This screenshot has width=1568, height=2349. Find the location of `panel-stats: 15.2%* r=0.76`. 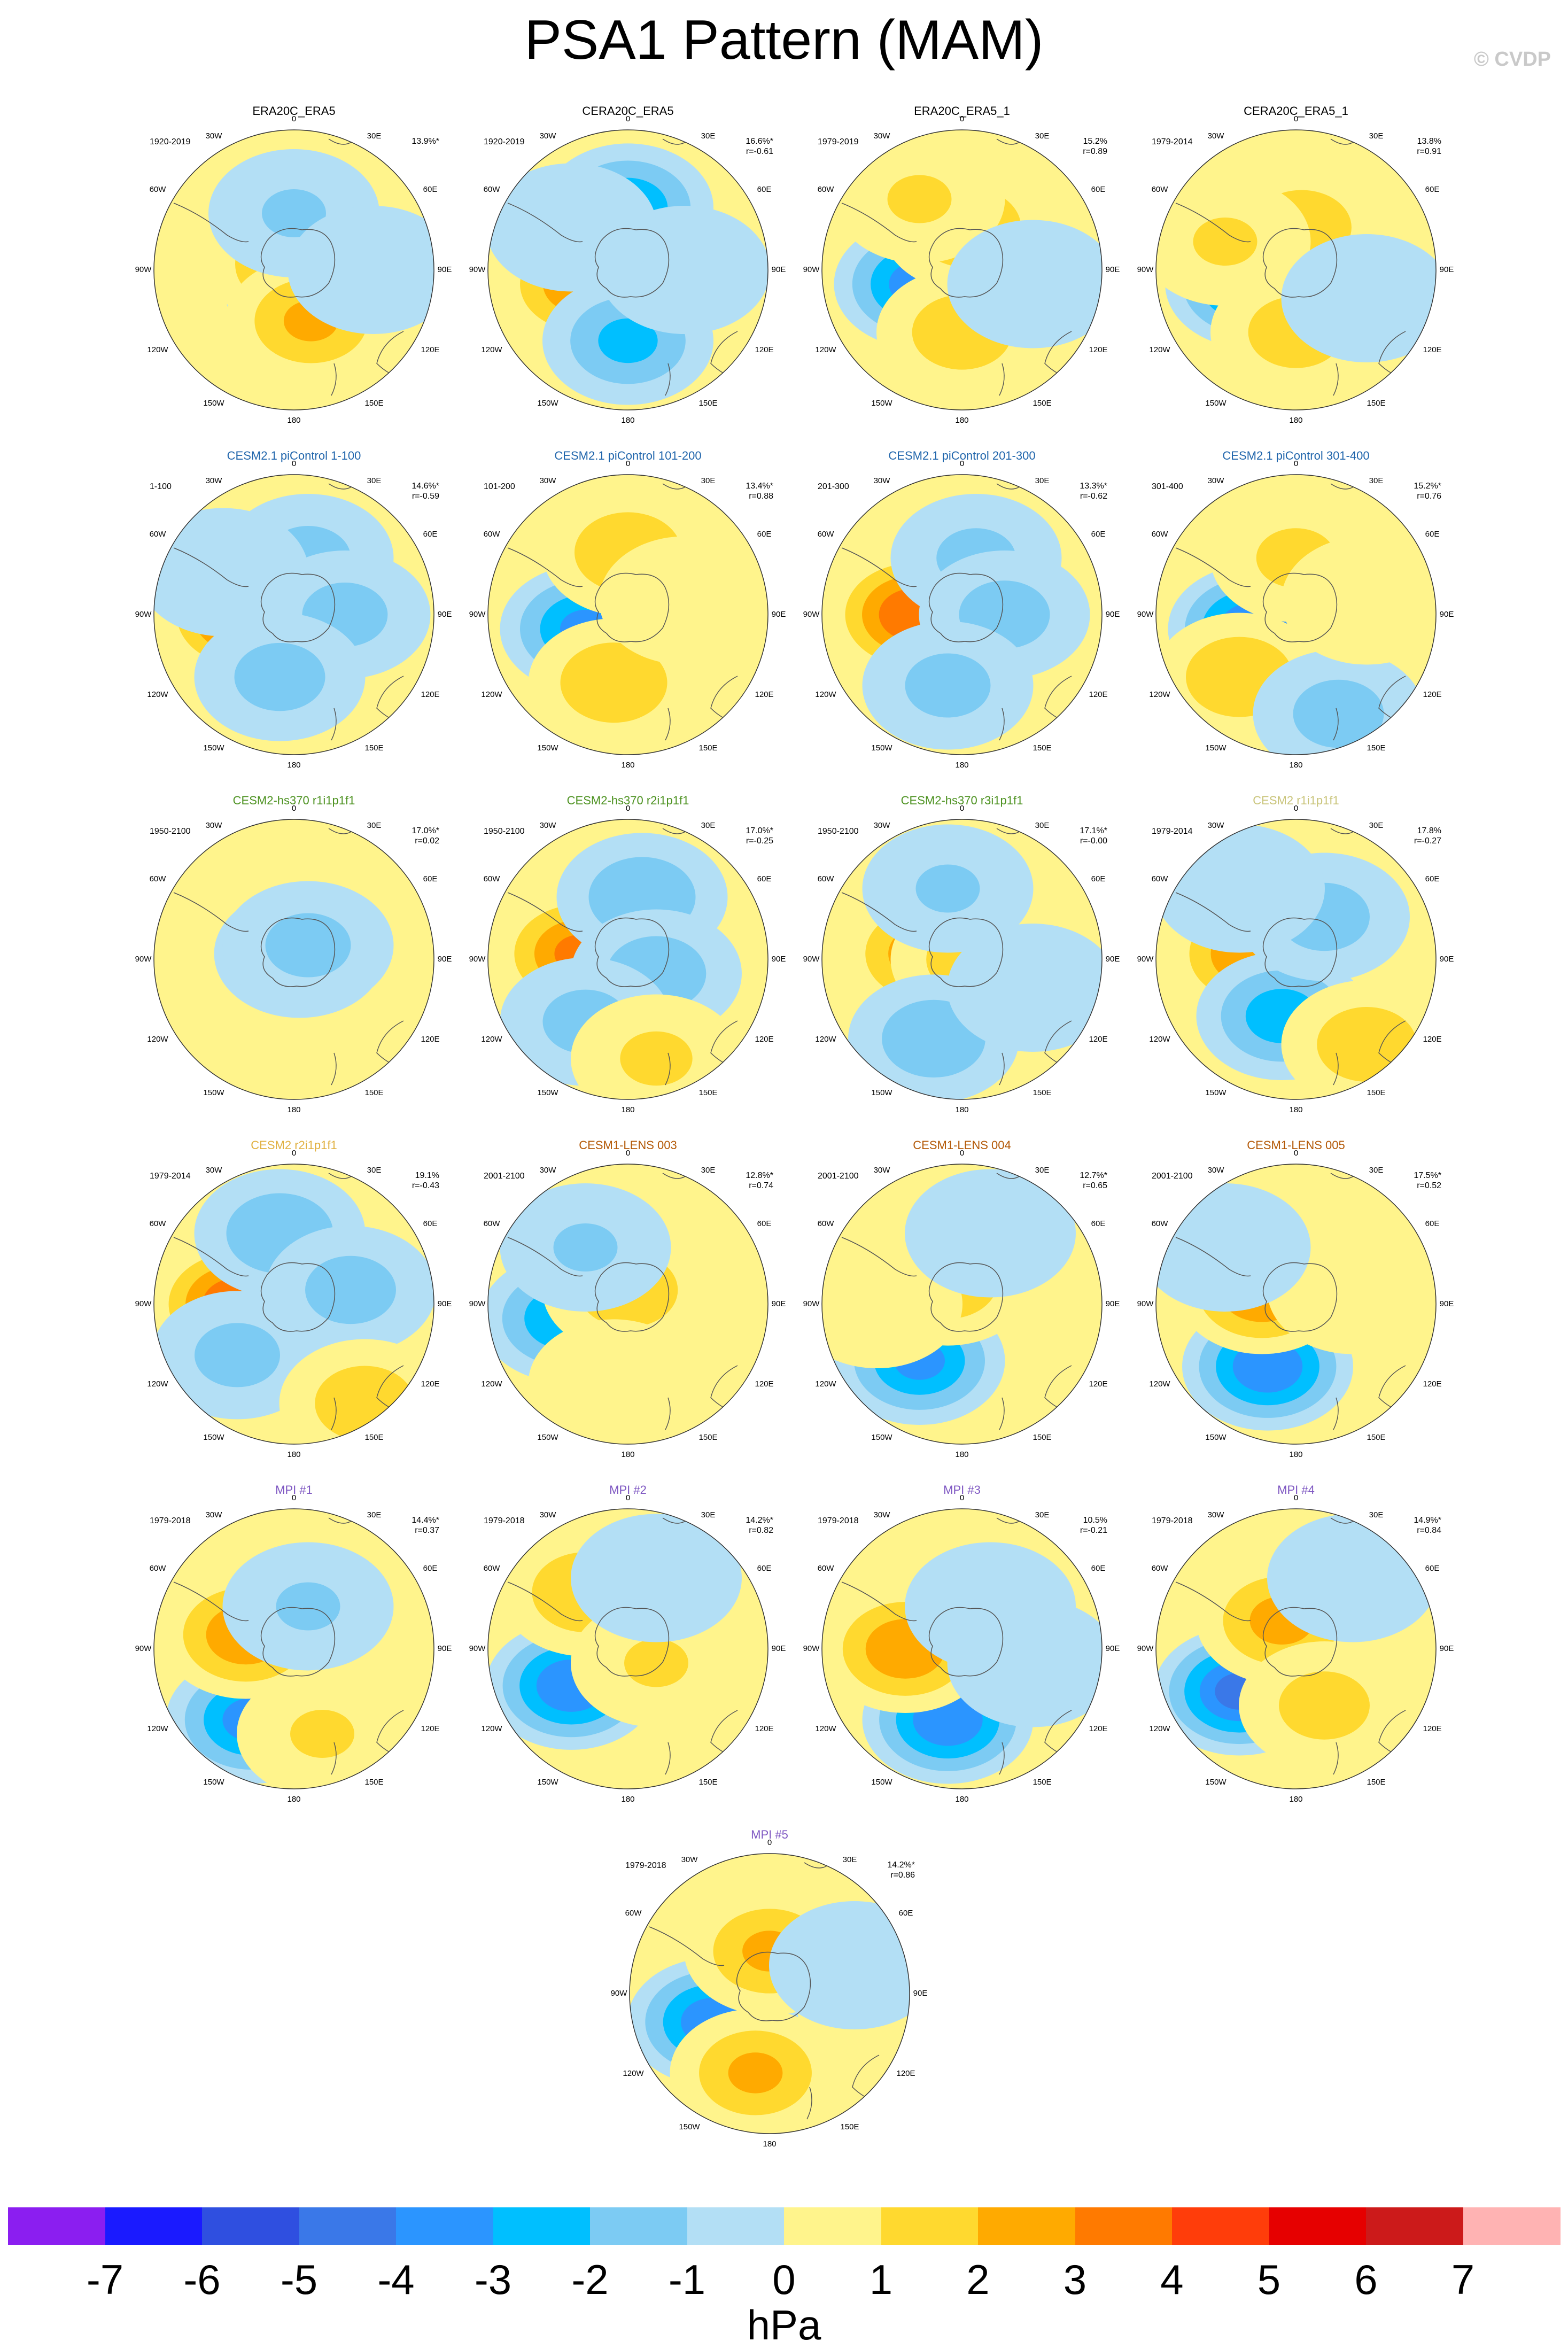

panel-stats: 15.2%* r=0.76 is located at coordinates (1427, 491).